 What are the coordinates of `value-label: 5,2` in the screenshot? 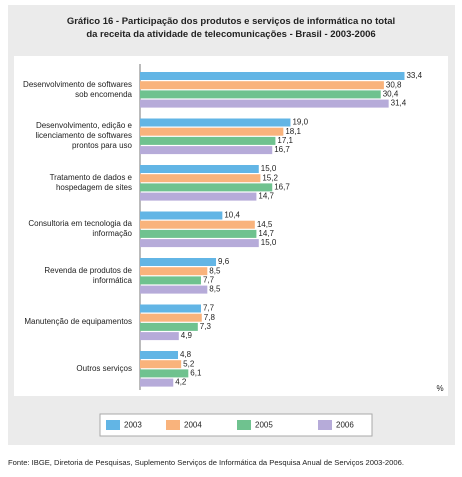 It's located at (189, 363).